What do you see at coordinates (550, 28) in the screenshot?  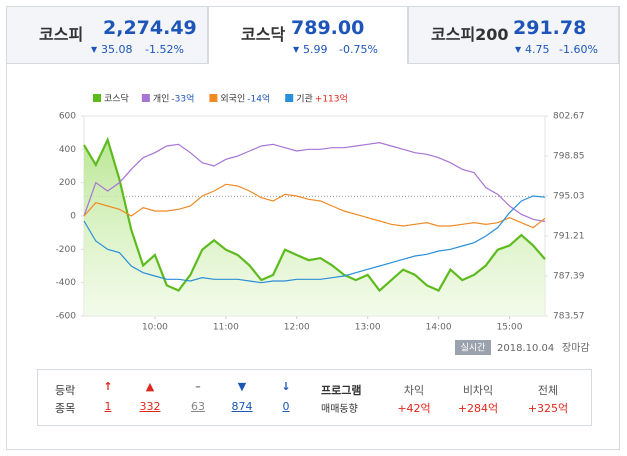 I see `index-value: 291.78` at bounding box center [550, 28].